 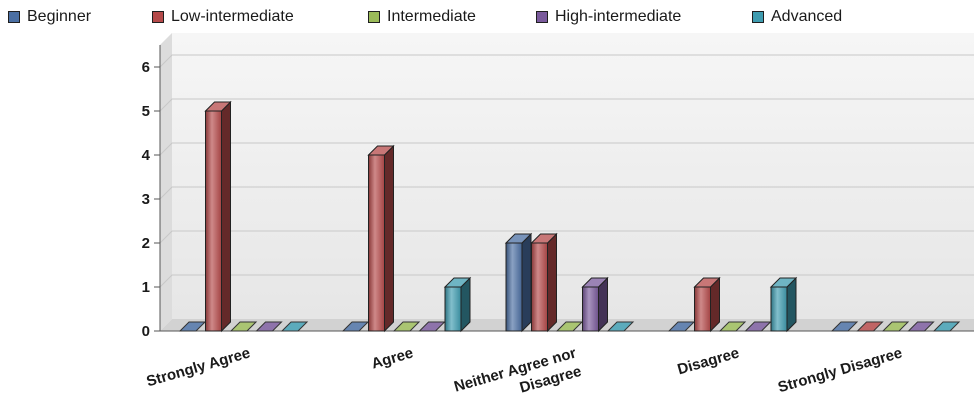 I want to click on x-category-label-line: Disagree, so click(x=708, y=362).